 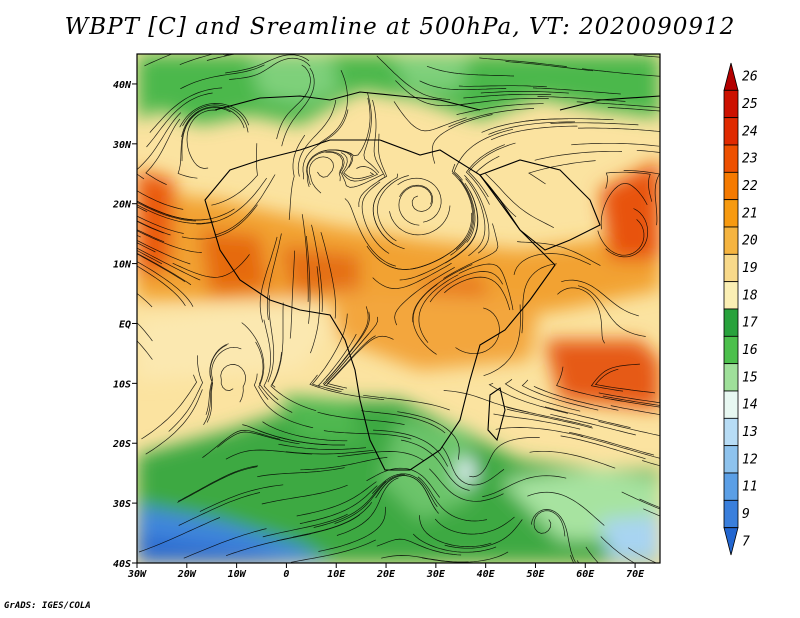 What do you see at coordinates (121, 444) in the screenshot?
I see `lat-tick-label: 20S` at bounding box center [121, 444].